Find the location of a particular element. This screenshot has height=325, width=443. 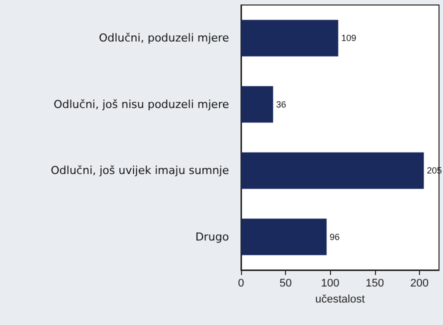

data-label: 96 is located at coordinates (335, 237).